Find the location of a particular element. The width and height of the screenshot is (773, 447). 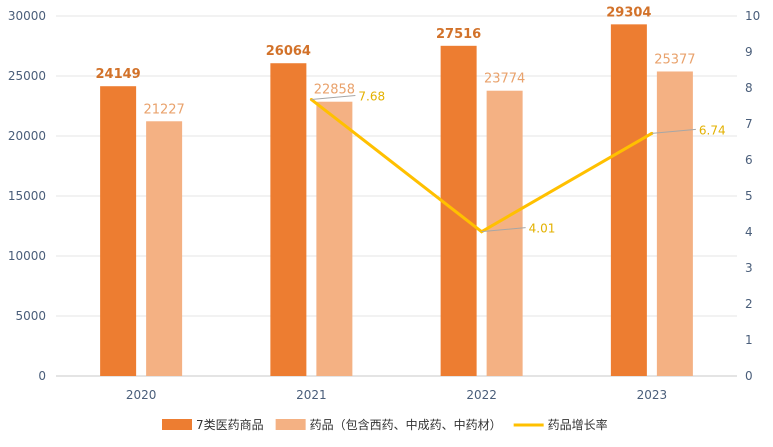

x-tick-label: 2020 is located at coordinates (141, 395).